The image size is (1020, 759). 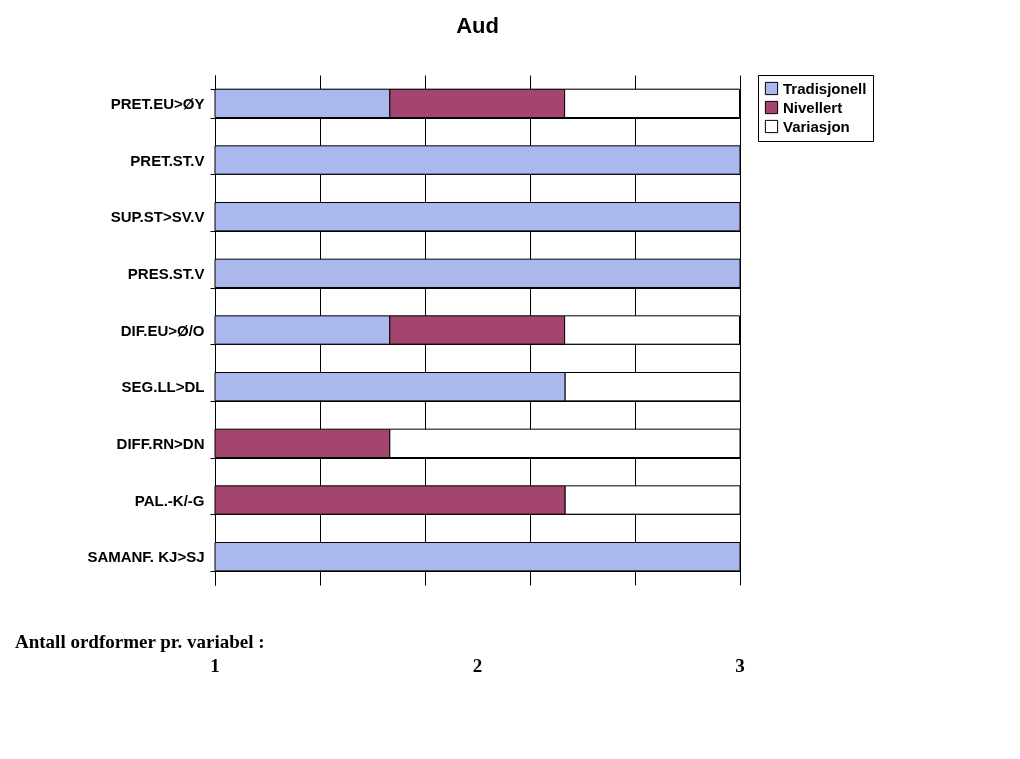 I want to click on y-tick-label: DIF.EU>Ø/O, so click(x=162, y=330).